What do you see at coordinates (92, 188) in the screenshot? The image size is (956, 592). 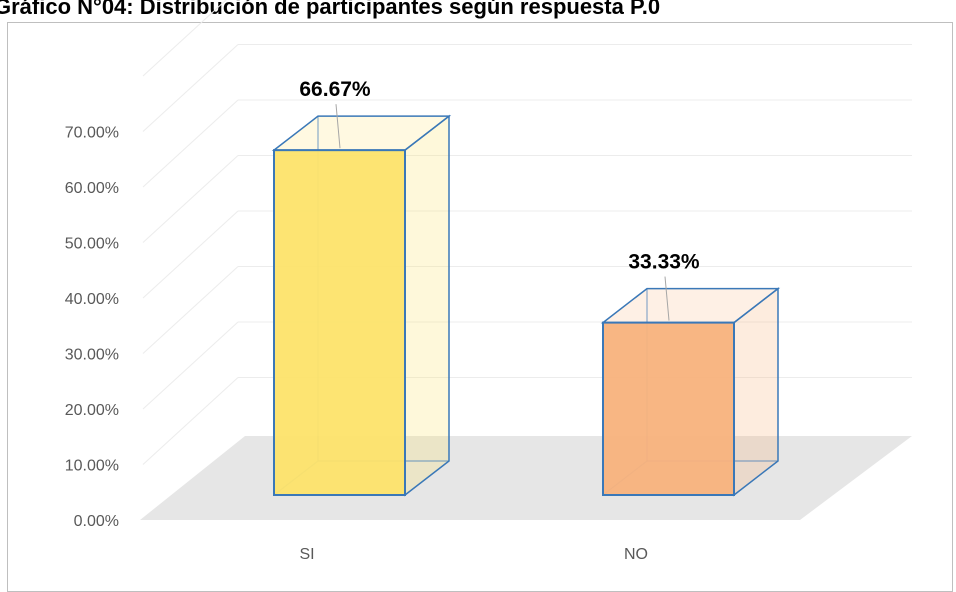 I see `y-tick-label: 60.00%` at bounding box center [92, 188].